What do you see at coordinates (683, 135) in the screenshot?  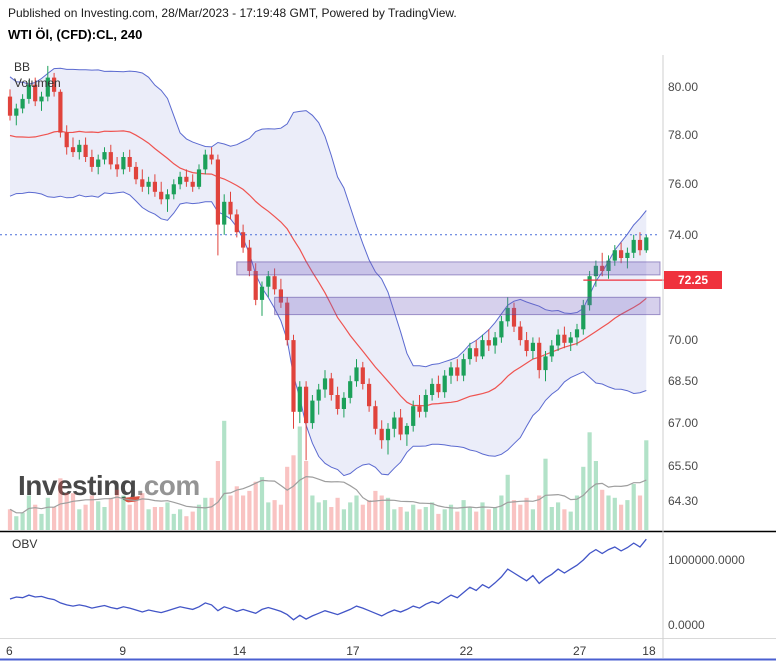 I see `price-tick: 78.00` at bounding box center [683, 135].